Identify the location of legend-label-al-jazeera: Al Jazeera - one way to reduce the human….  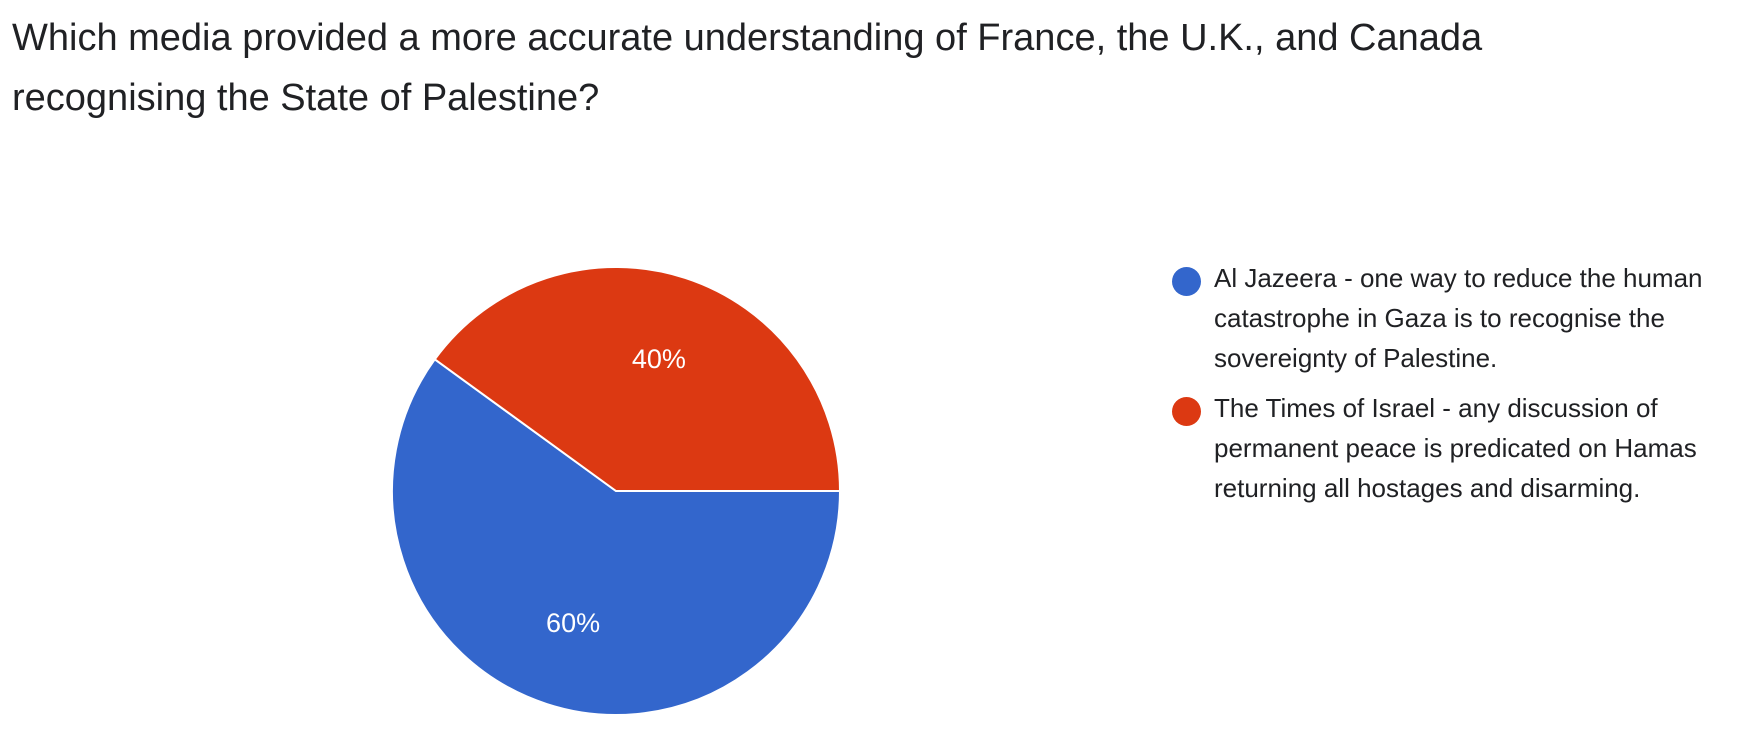
(1458, 318).